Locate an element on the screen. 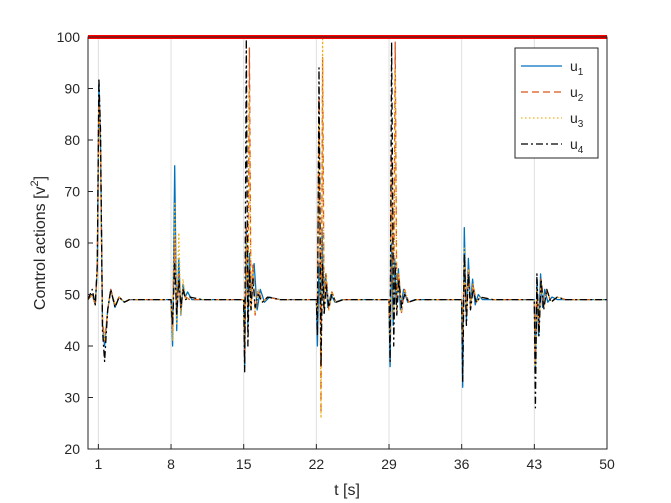 This screenshot has width=671, height=503. legend-label-u4: u4 is located at coordinates (577, 146).